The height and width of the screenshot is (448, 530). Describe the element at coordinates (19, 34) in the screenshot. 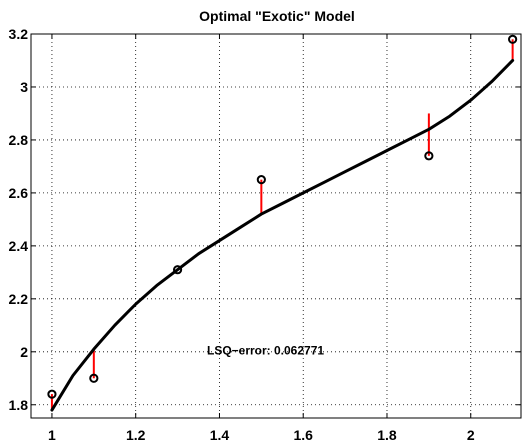

I see `y-tick-label: 3.2` at that location.